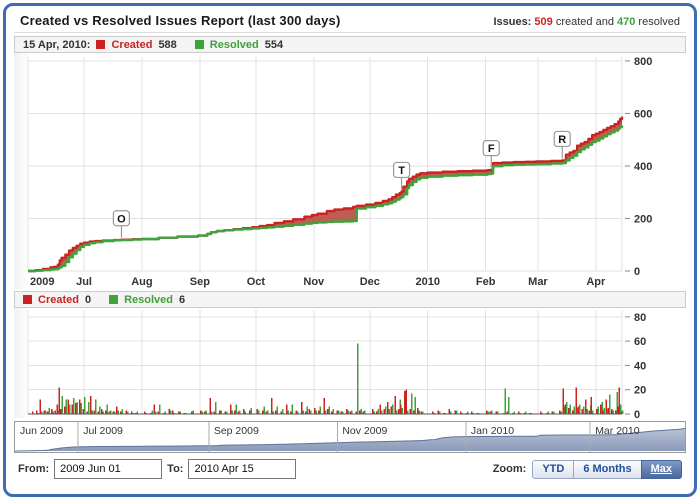 This screenshot has width=700, height=500. What do you see at coordinates (350, 299) in the screenshot?
I see `bar-chart-legend: Created 0 Resolved 6` at bounding box center [350, 299].